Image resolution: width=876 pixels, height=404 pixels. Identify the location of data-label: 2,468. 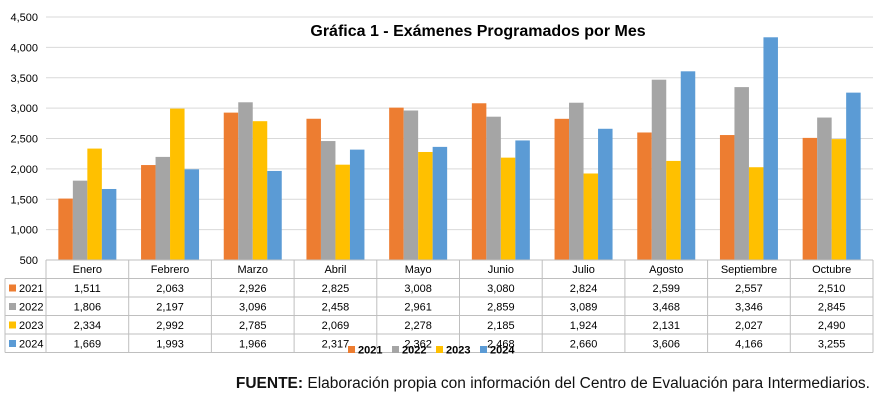
(501, 345).